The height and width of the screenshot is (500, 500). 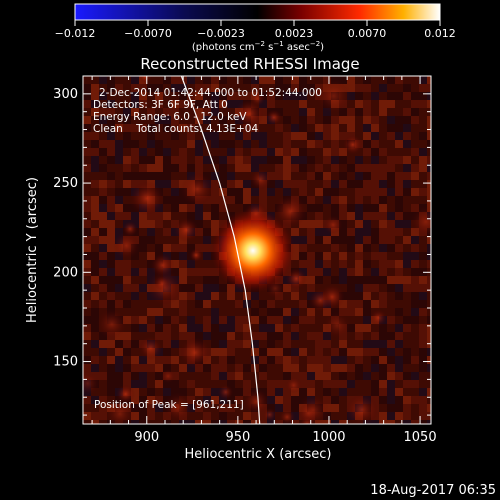 What do you see at coordinates (170, 117) in the screenshot?
I see `annotation-energy-range: Energy Range: 6.0 - 12.0 keV` at bounding box center [170, 117].